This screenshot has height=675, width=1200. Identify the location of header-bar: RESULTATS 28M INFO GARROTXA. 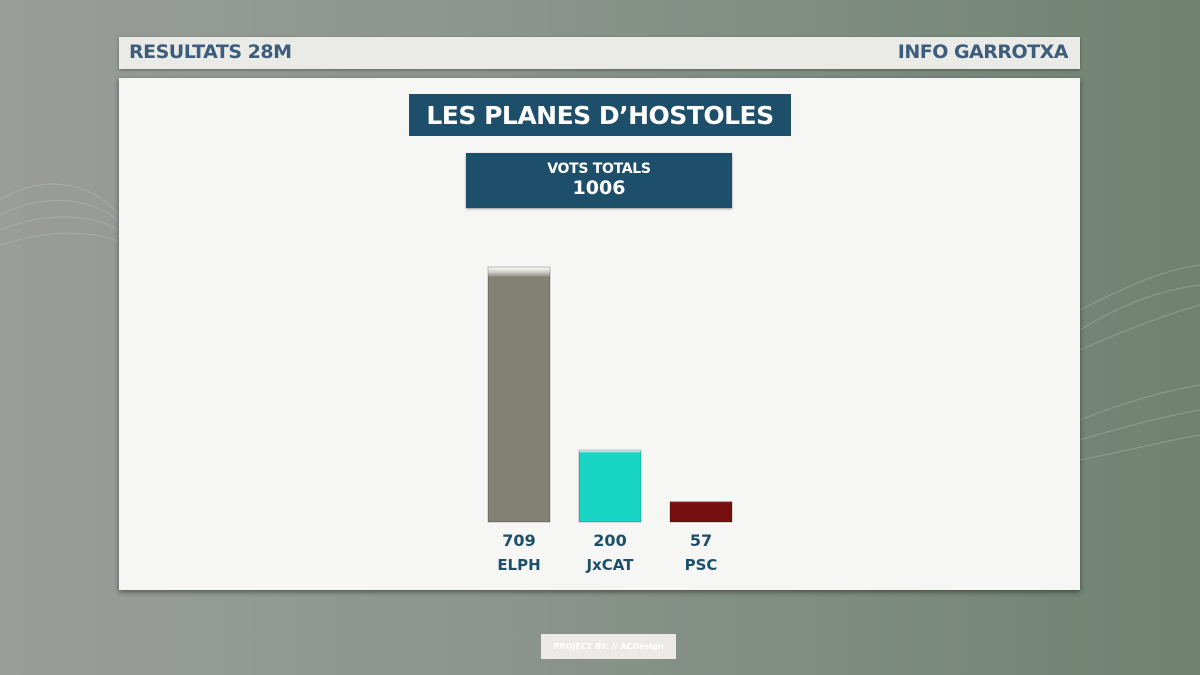
(599, 53).